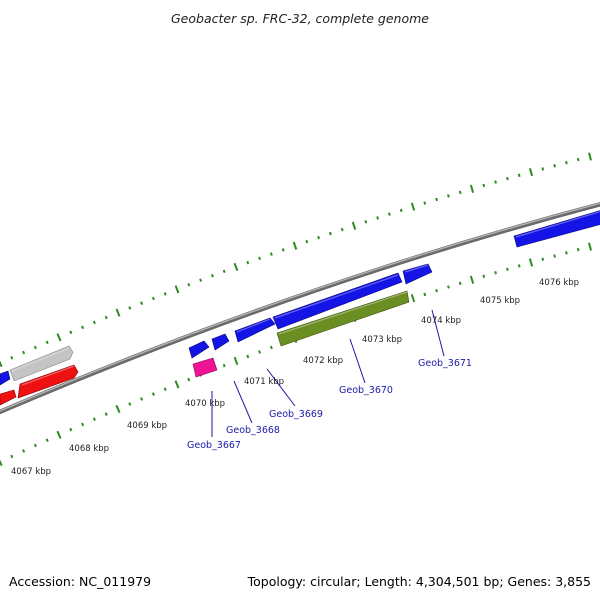  I want to click on gene-label-geob-3669: Geob_3669, so click(296, 414).